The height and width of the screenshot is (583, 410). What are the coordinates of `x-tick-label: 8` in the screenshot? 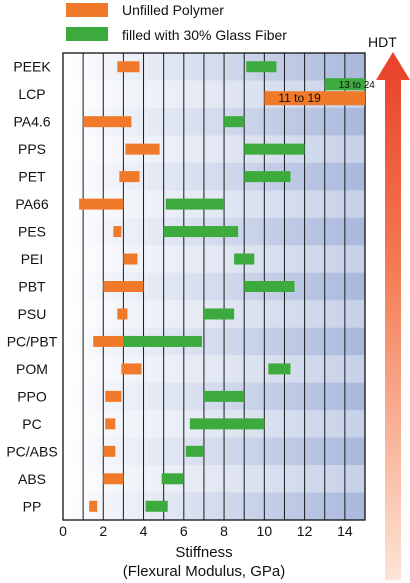 It's located at (224, 531).